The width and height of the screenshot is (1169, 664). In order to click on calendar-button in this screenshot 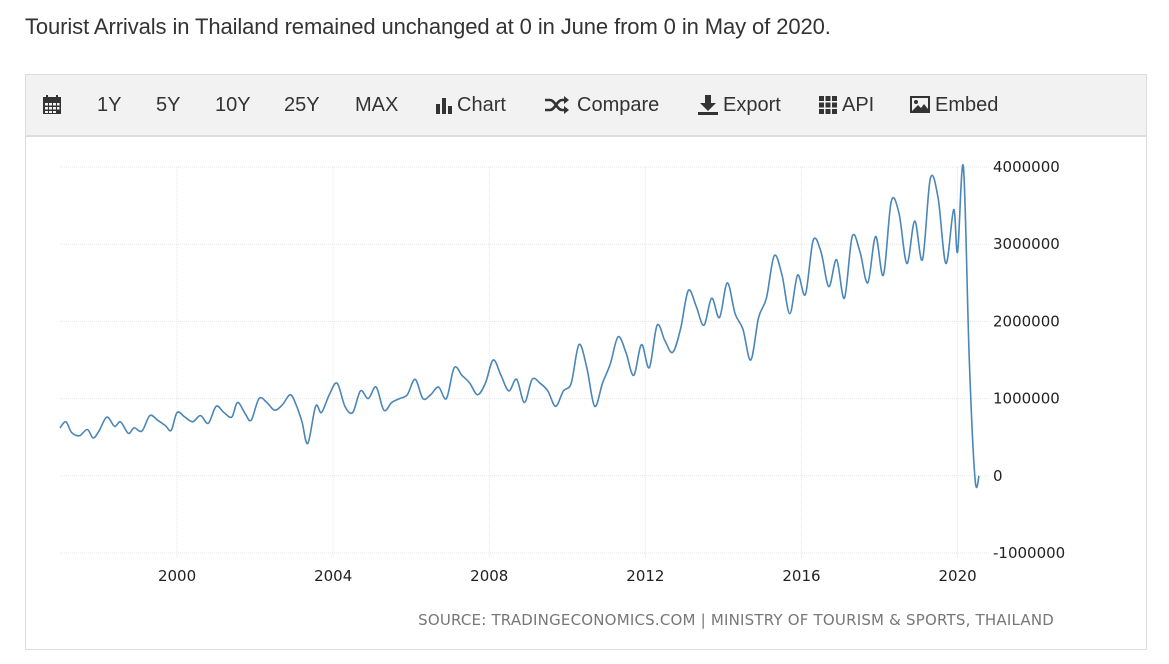, I will do `click(52, 105)`.